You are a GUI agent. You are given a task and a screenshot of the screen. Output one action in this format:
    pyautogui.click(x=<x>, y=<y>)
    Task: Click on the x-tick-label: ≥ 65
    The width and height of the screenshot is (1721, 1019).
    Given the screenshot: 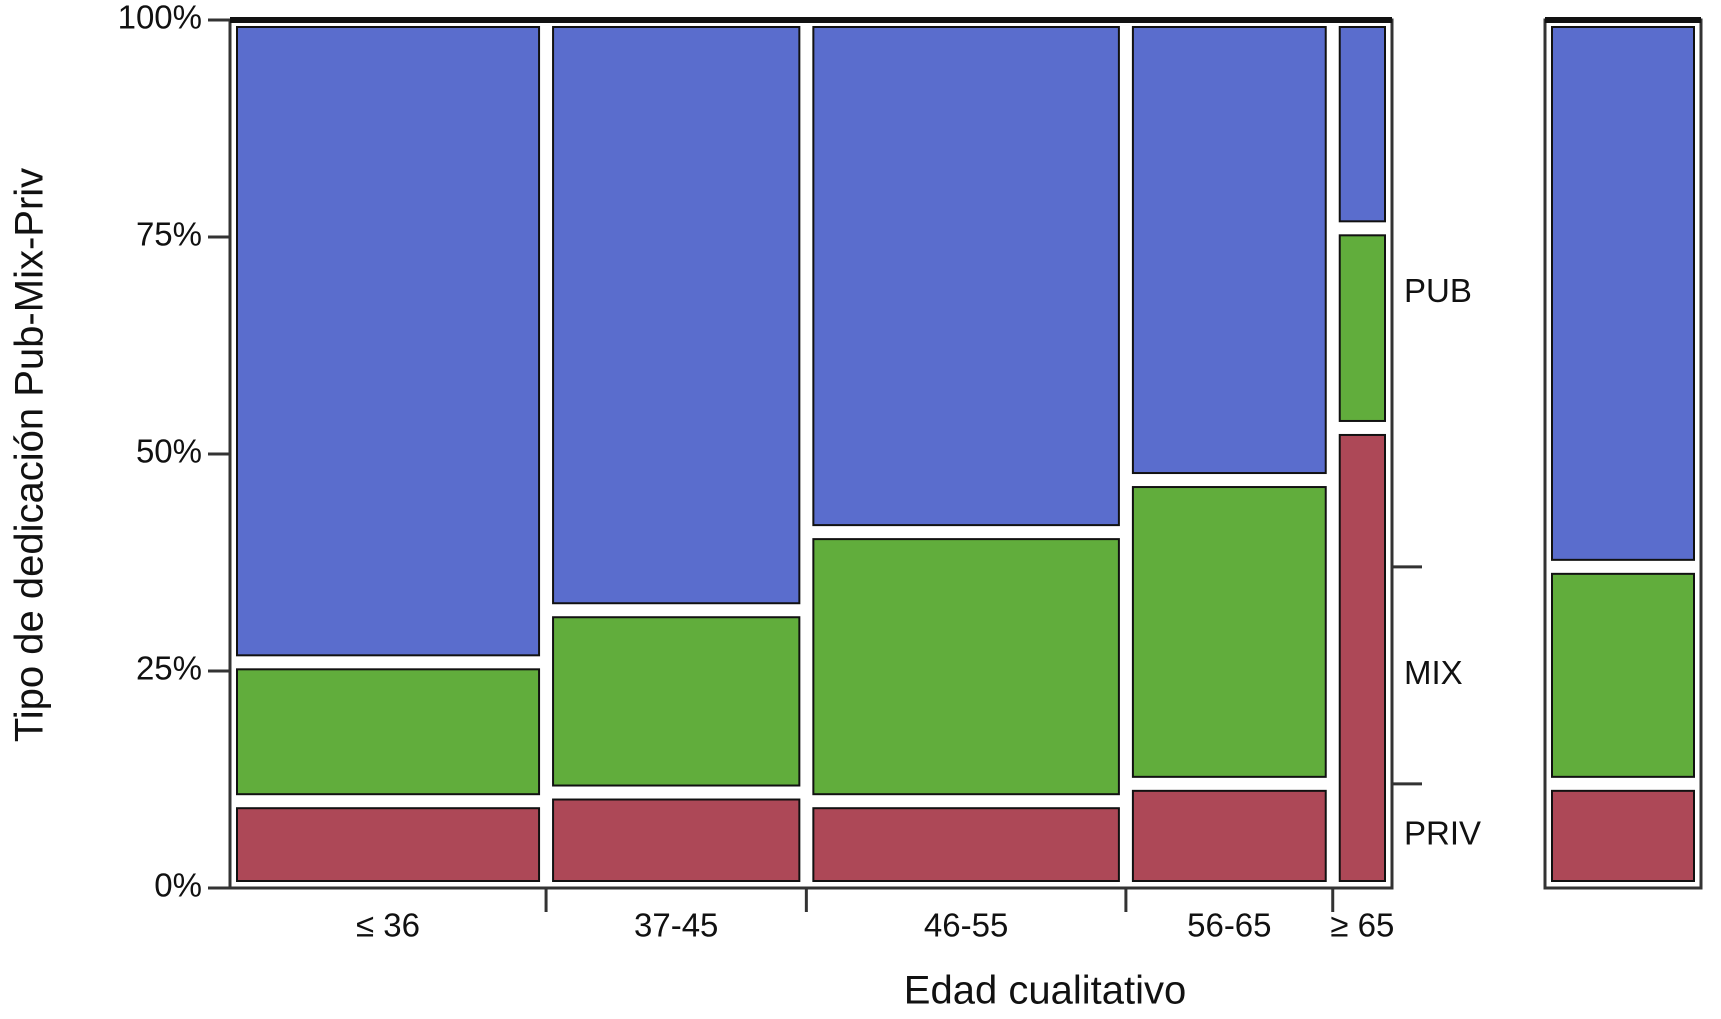 What is the action you would take?
    pyautogui.click(x=1362, y=925)
    